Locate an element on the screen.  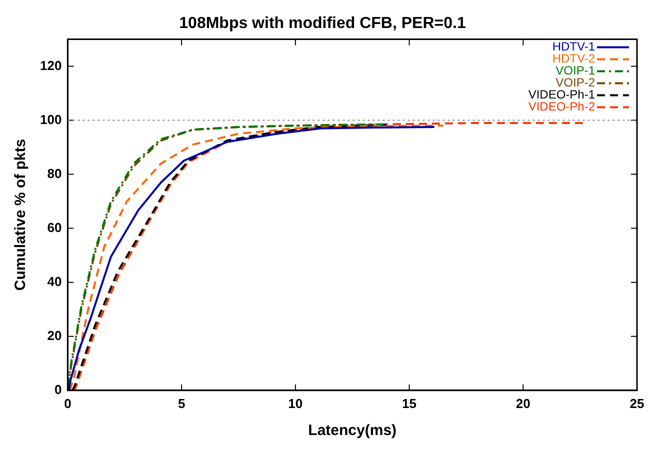
x-tick-label: 10 is located at coordinates (295, 403).